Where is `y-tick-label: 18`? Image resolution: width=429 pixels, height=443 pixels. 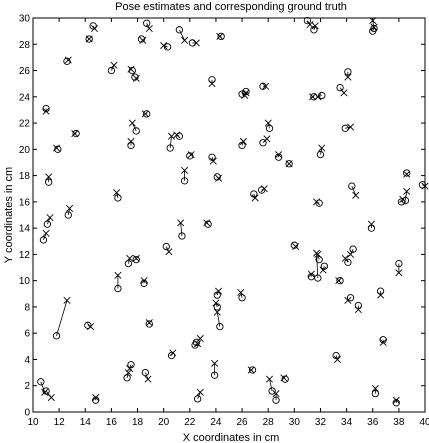
y-tick-label: 18 is located at coordinates (25, 176).